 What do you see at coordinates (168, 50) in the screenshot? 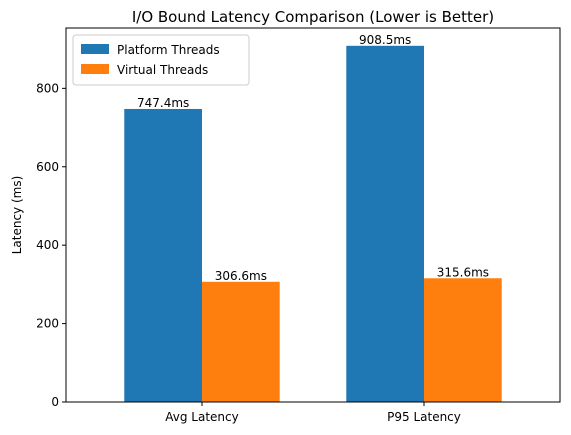
I see `legend-label-0: Platform Threads` at bounding box center [168, 50].